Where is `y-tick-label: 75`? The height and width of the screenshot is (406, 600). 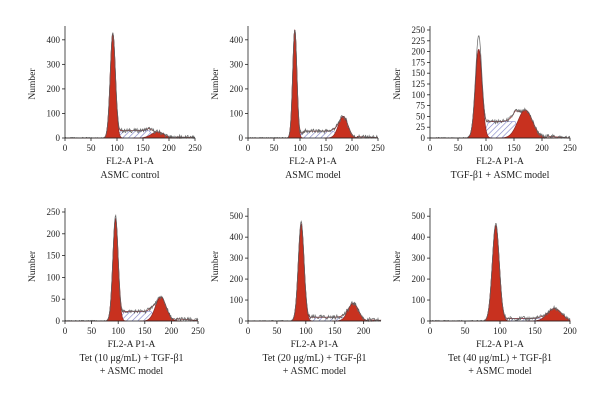
y-tick-label: 75 is located at coordinates (421, 106).